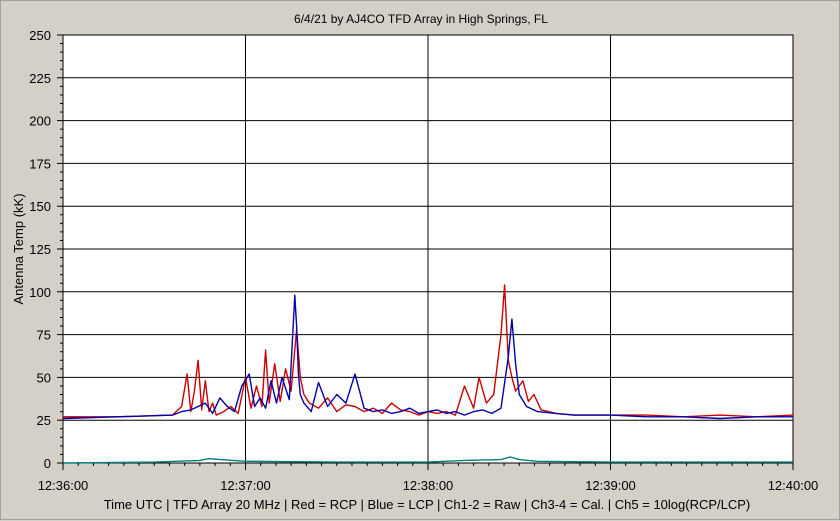 The image size is (840, 521). Describe the element at coordinates (44, 377) in the screenshot. I see `y-tick-label: 50` at that location.